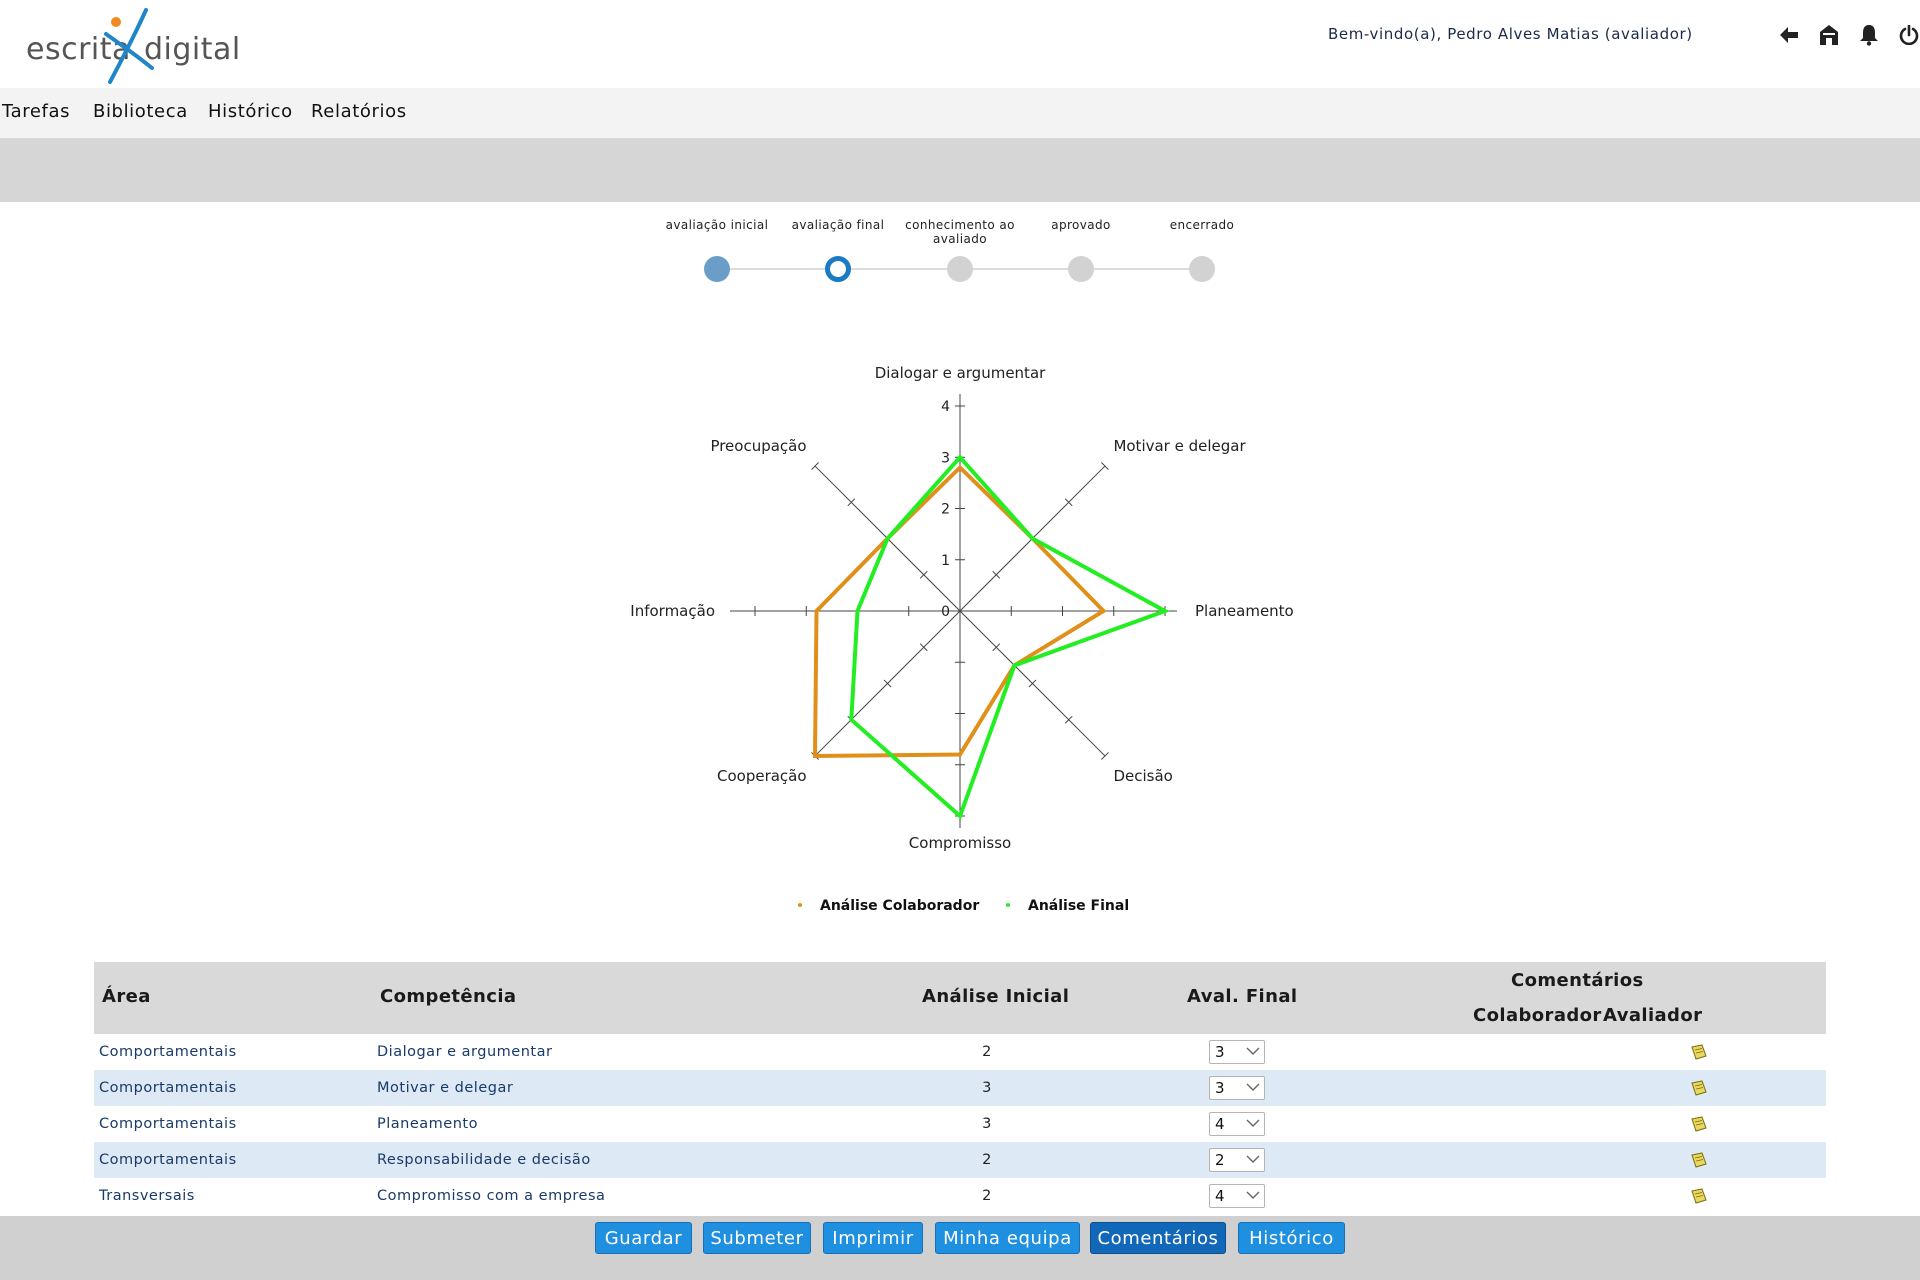 The width and height of the screenshot is (1920, 1280). What do you see at coordinates (1789, 35) in the screenshot?
I see `back-arrow-icon` at bounding box center [1789, 35].